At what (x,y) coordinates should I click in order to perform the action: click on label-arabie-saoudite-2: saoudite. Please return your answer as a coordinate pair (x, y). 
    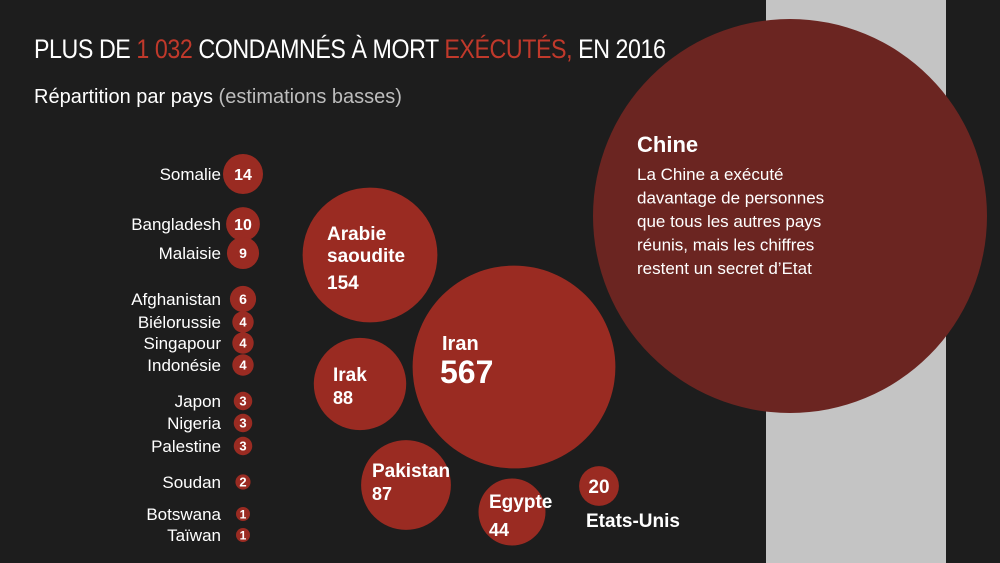
    Looking at the image, I should click on (366, 256).